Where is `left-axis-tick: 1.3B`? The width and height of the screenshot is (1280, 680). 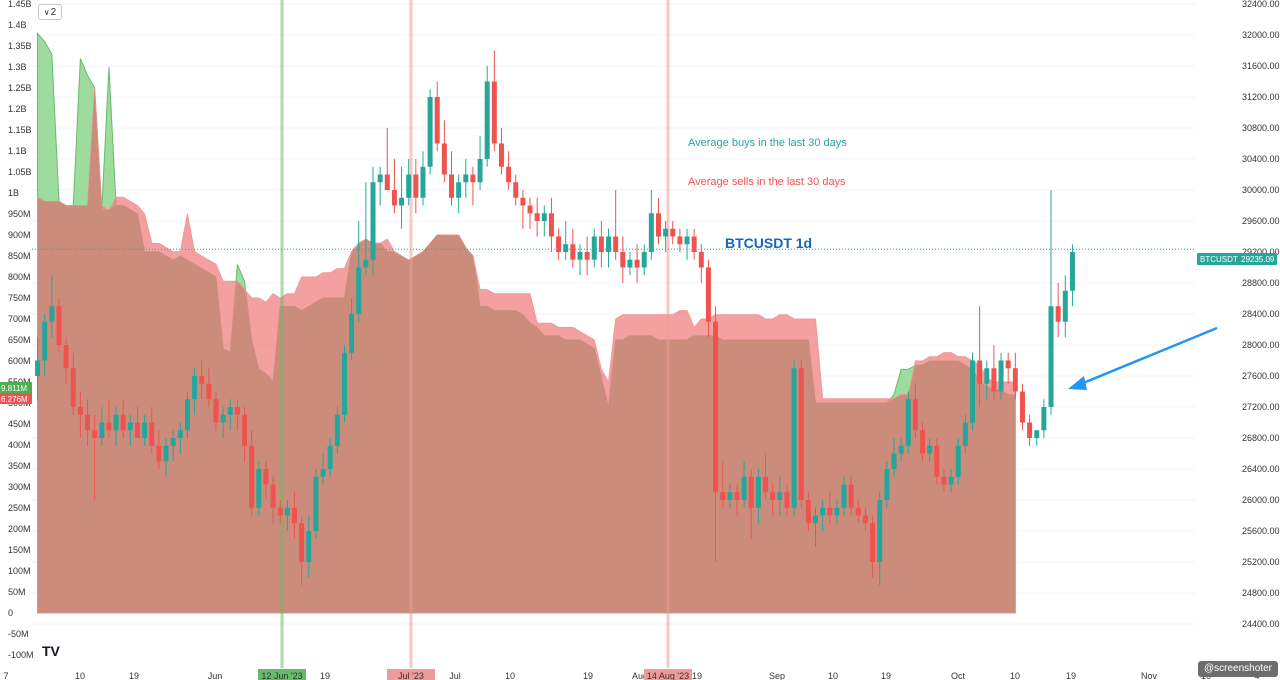 left-axis-tick: 1.3B is located at coordinates (17, 67).